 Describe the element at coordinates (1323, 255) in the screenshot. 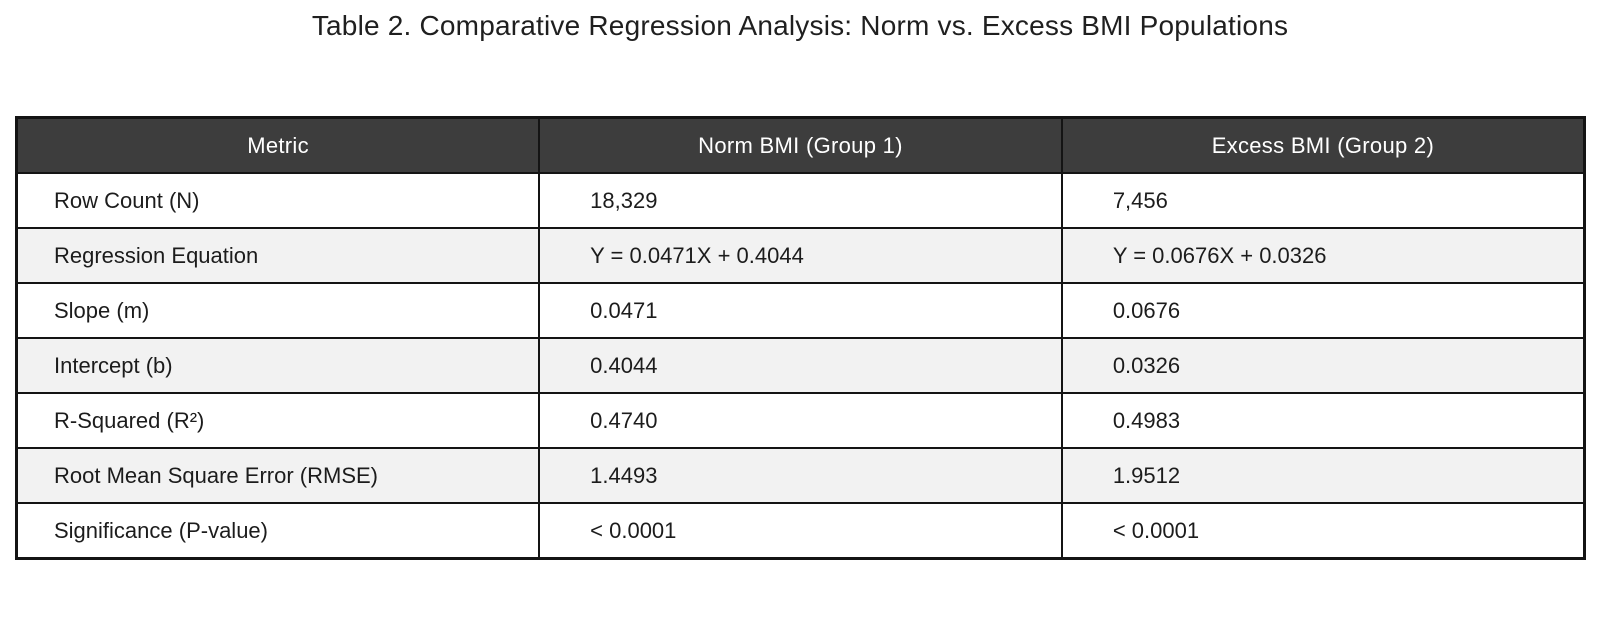

I see `cell-group2-regression-equation: Y = 0.0676X + 0.0326` at that location.